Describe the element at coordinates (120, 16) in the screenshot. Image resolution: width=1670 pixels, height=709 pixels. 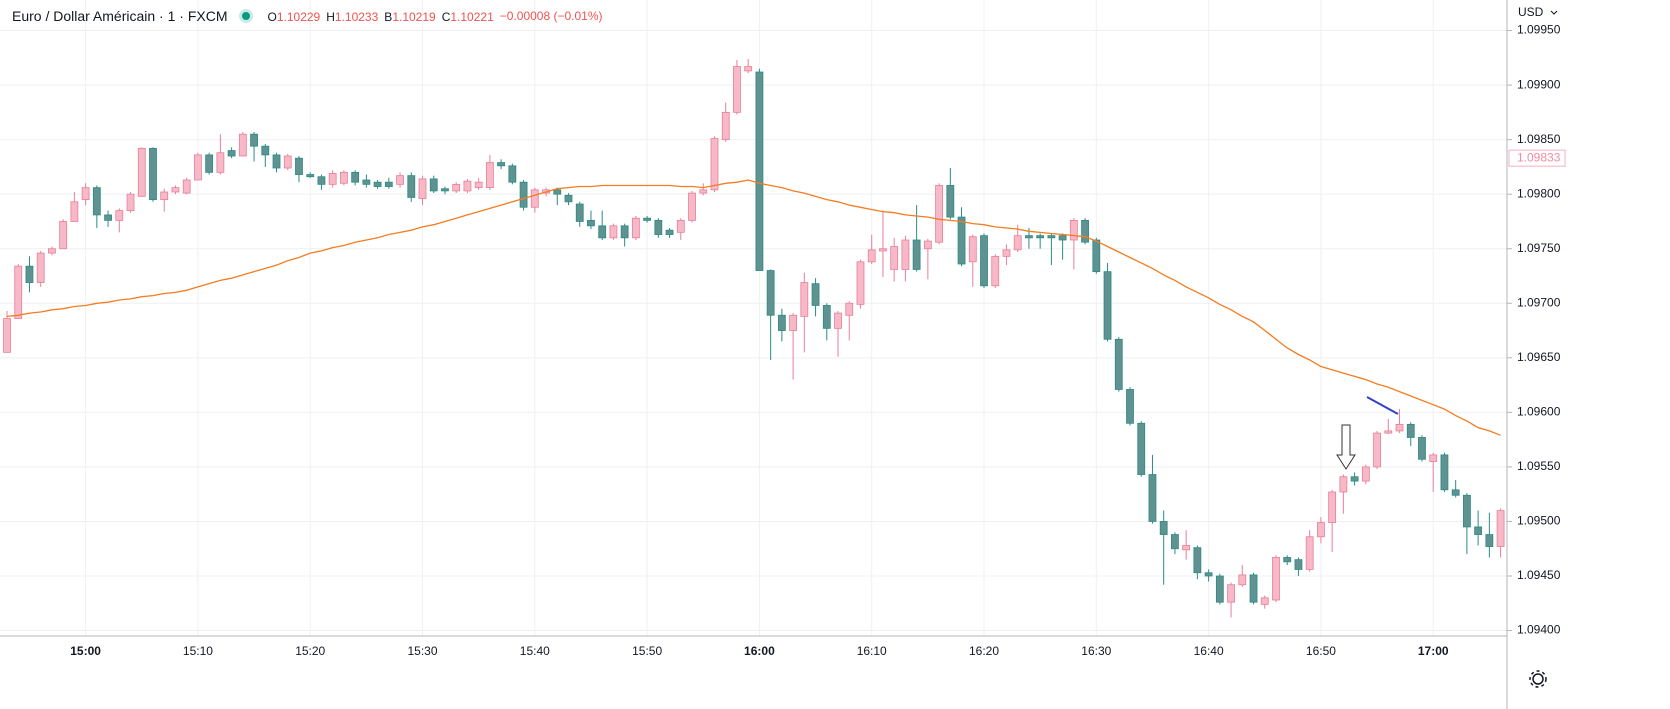
I see `symbol-title: Euro / Dollar Américain · 1 · FXCM` at that location.